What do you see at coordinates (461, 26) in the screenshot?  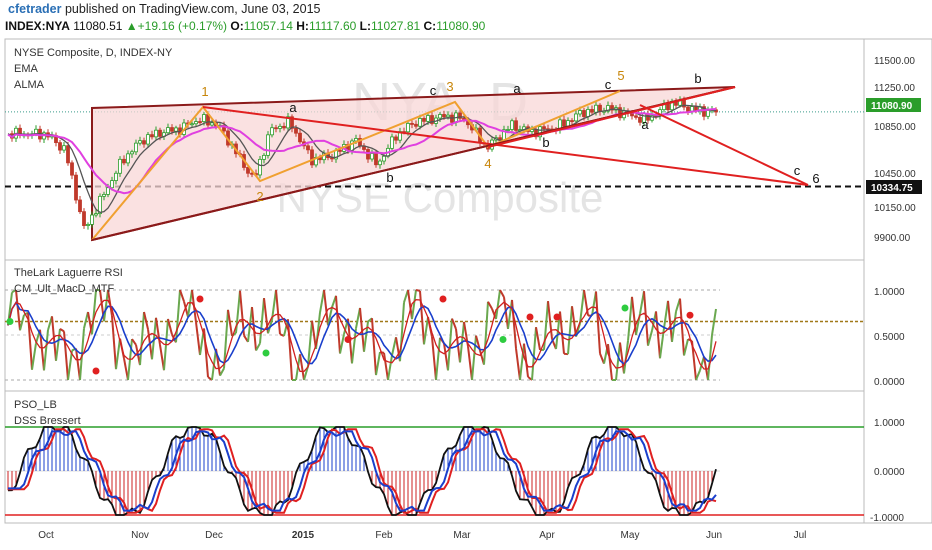 I see `close-value: 11080.90` at bounding box center [461, 26].